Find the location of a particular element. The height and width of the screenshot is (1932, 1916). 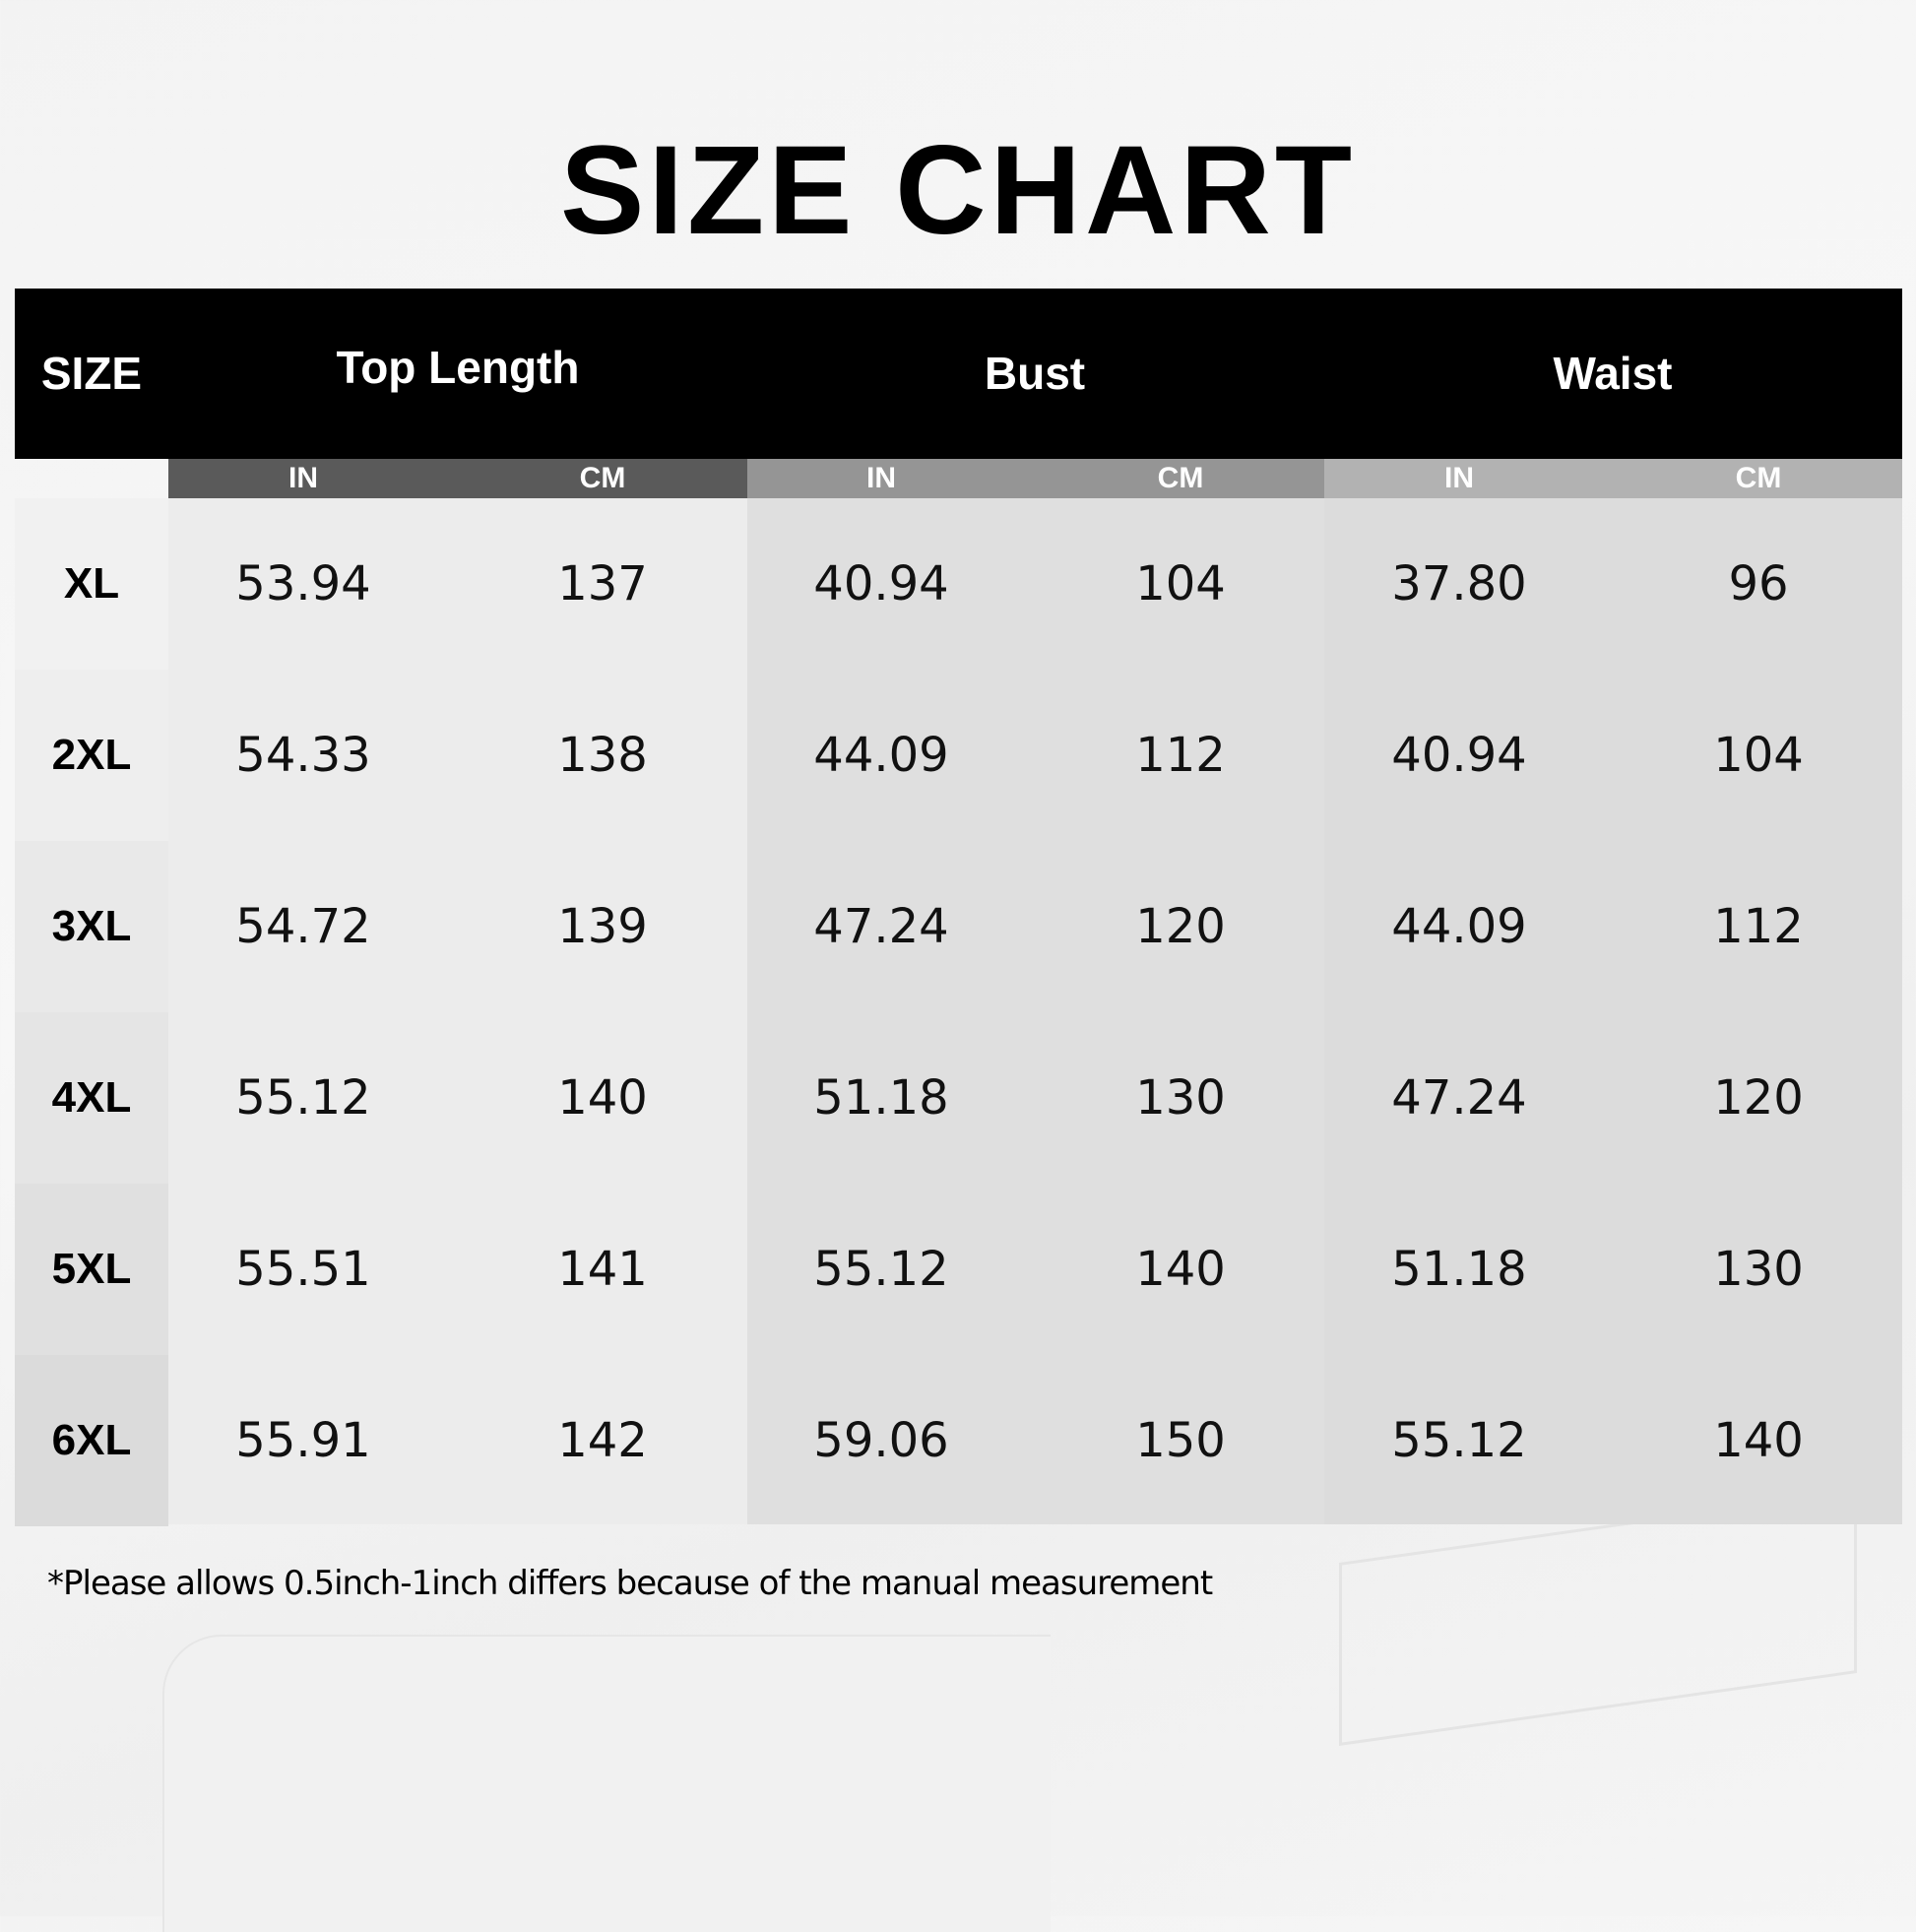

table-cell: 54.72 is located at coordinates (303, 926).